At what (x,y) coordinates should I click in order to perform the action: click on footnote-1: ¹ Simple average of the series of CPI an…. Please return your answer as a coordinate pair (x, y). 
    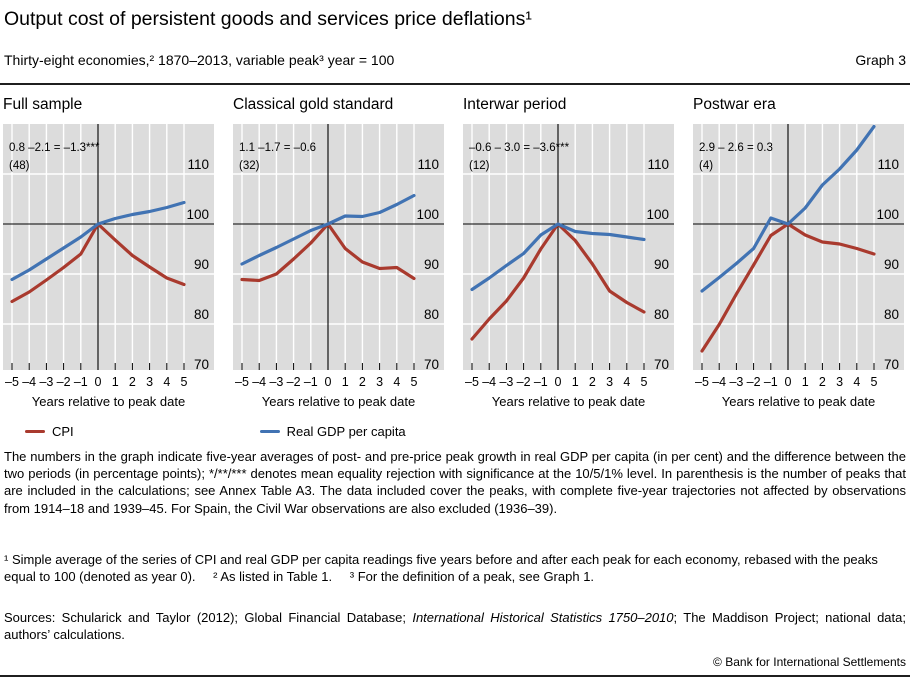
    Looking at the image, I should click on (441, 568).